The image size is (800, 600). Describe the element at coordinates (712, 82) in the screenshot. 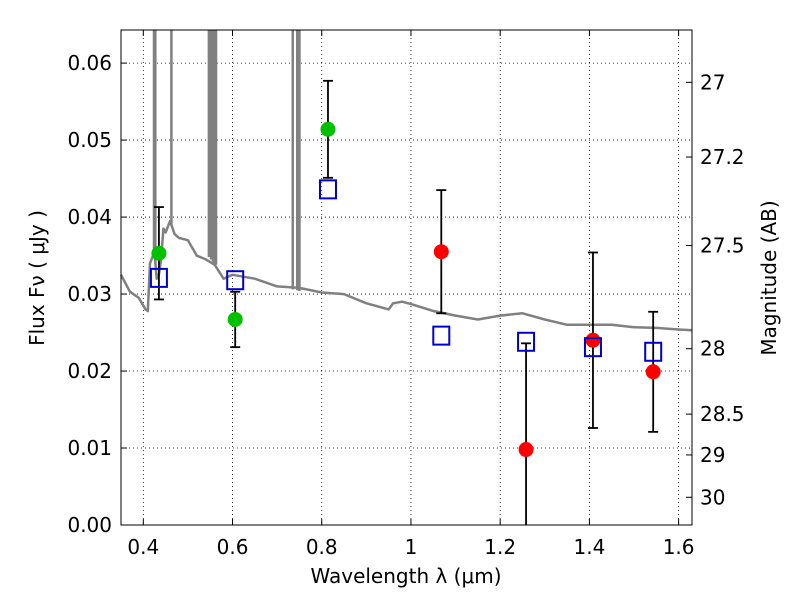

I see `y2-tick-label: 27` at that location.